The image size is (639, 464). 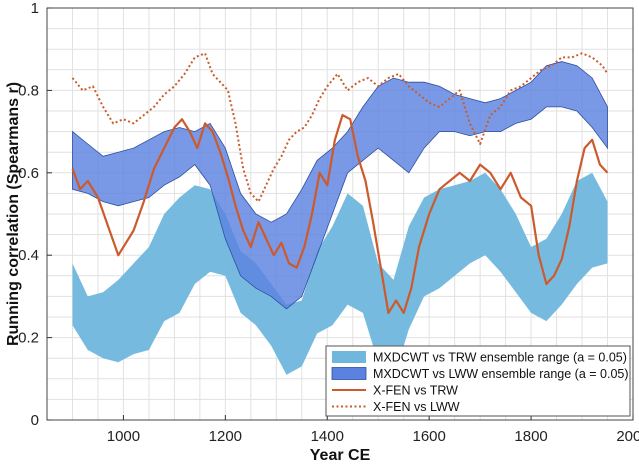 I want to click on legend-box, so click(x=478, y=381).